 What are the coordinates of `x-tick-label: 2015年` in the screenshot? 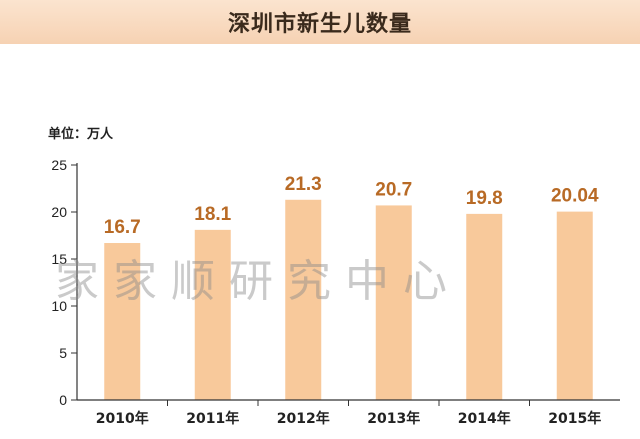 It's located at (574, 418).